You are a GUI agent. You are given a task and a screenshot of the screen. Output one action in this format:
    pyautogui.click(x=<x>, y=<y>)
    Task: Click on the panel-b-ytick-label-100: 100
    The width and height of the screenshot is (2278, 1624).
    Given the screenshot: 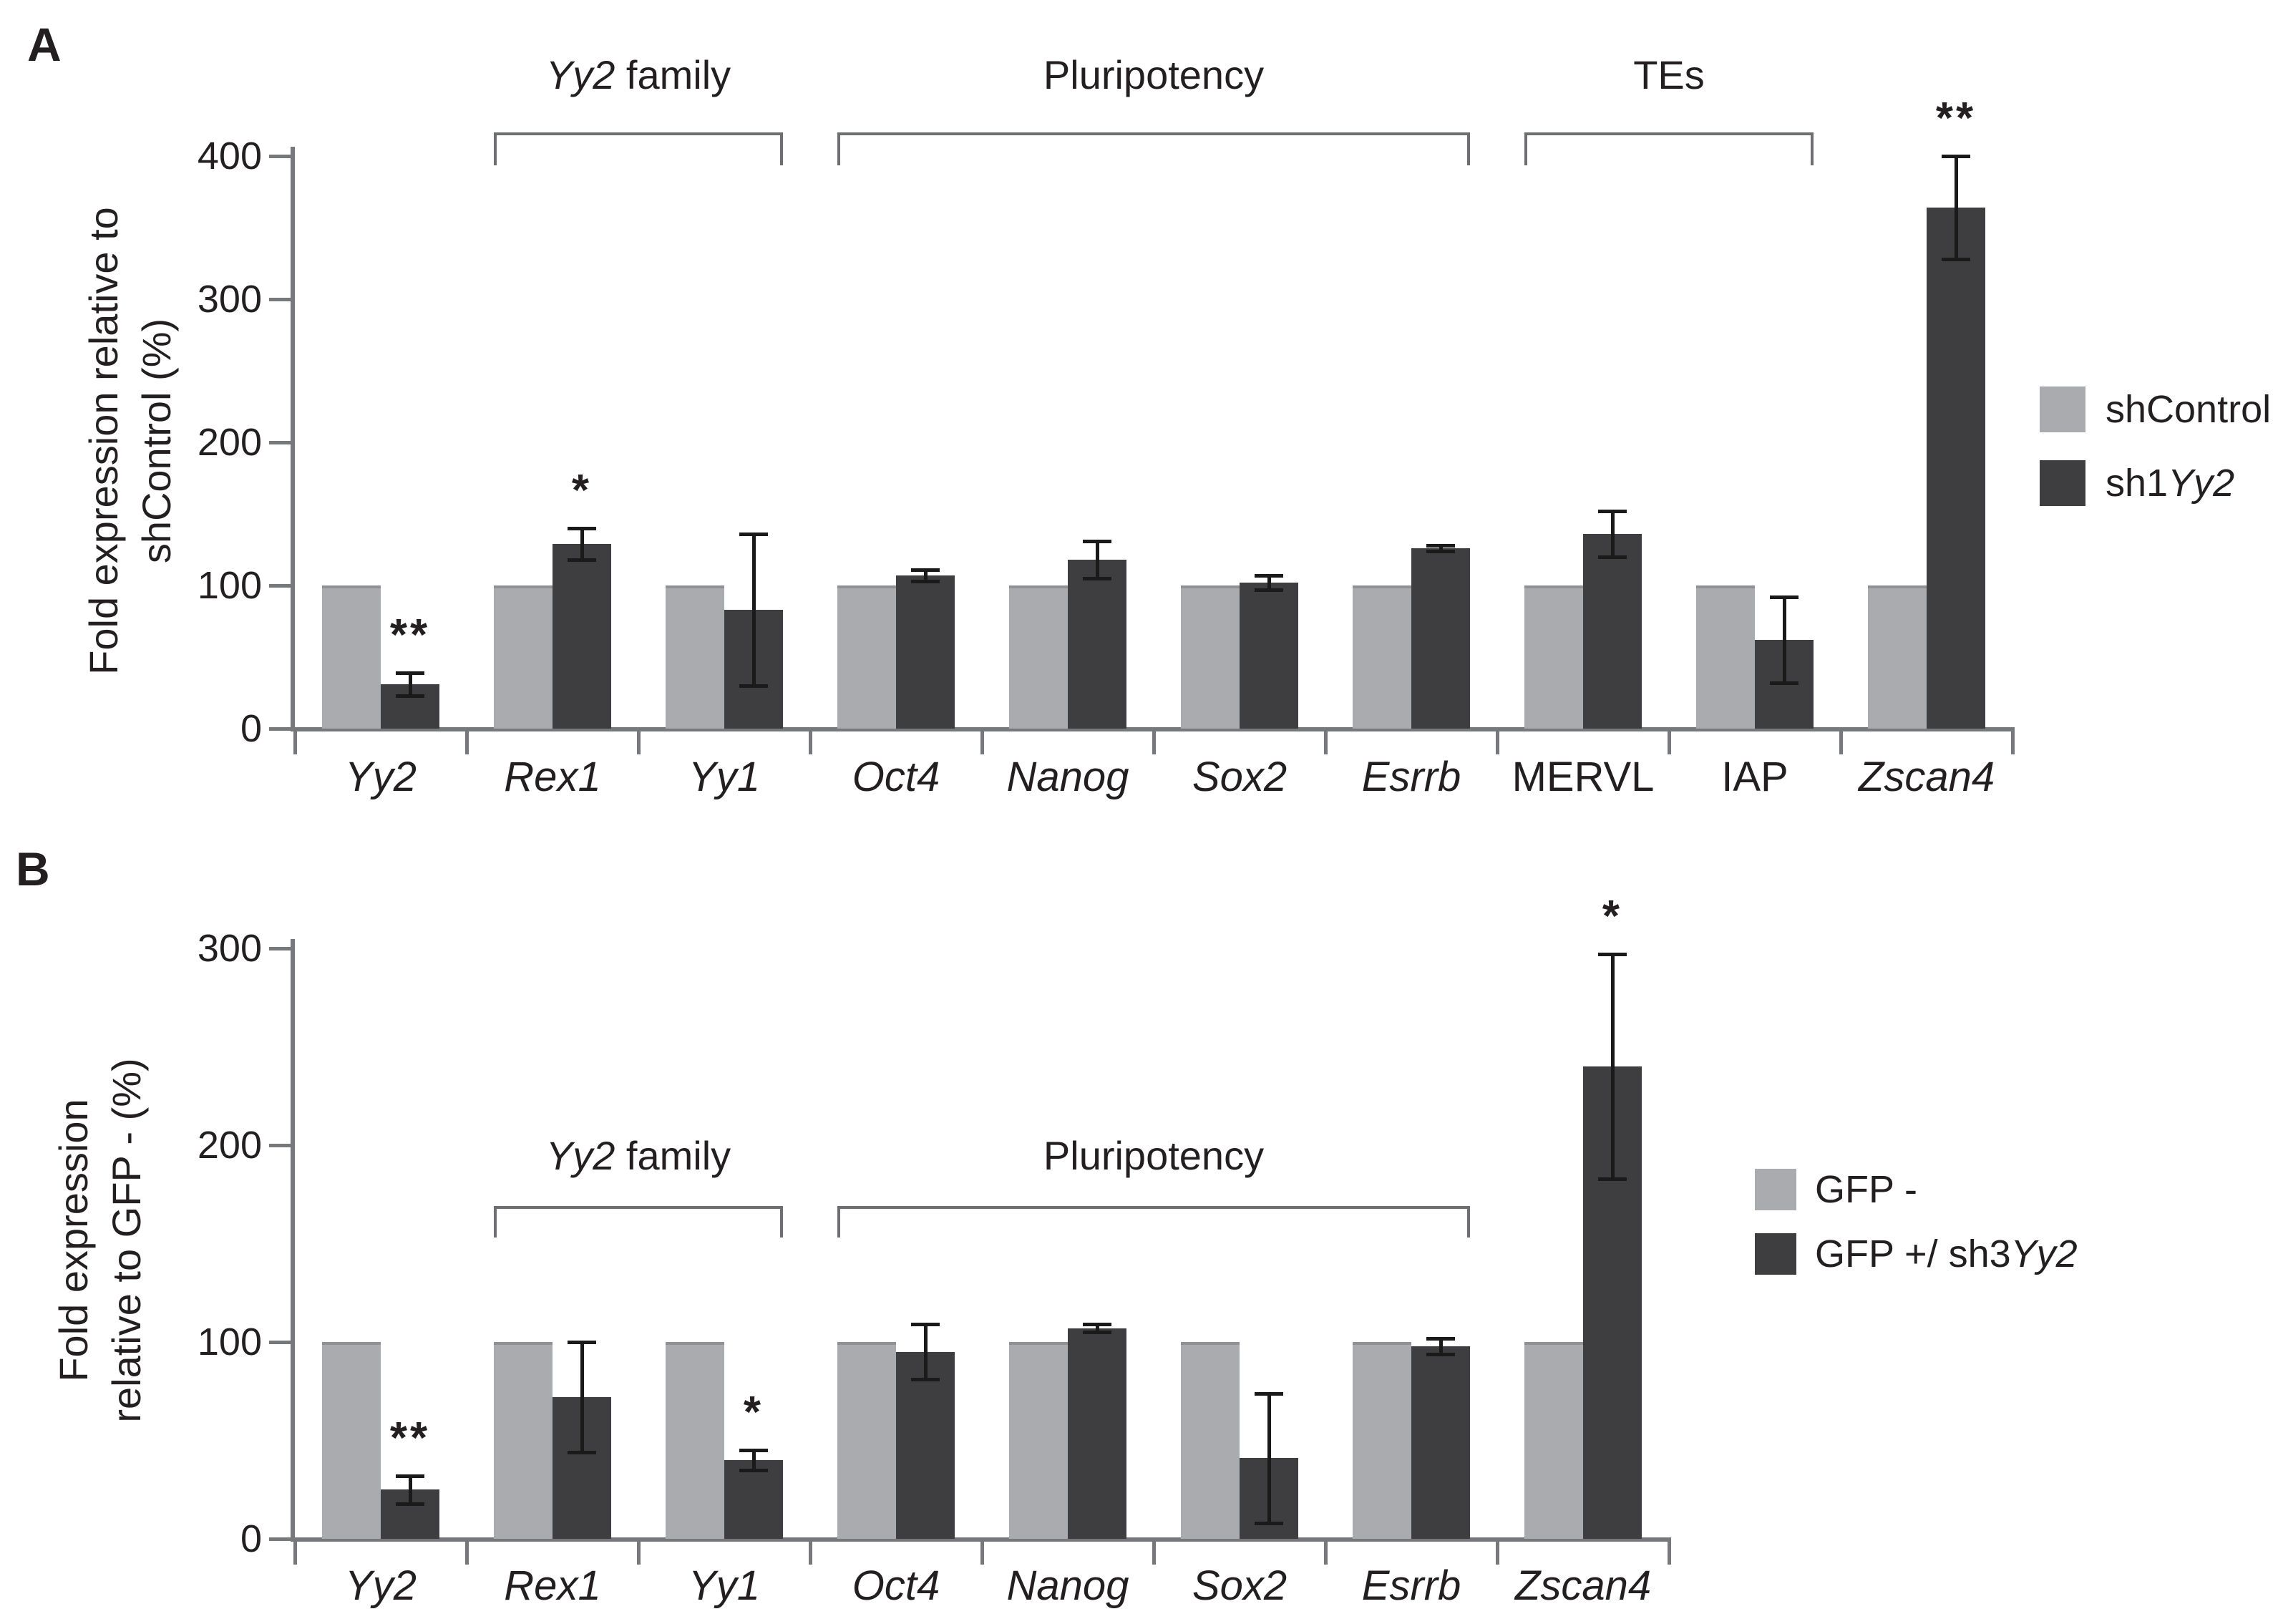 What is the action you would take?
    pyautogui.click(x=230, y=1342)
    